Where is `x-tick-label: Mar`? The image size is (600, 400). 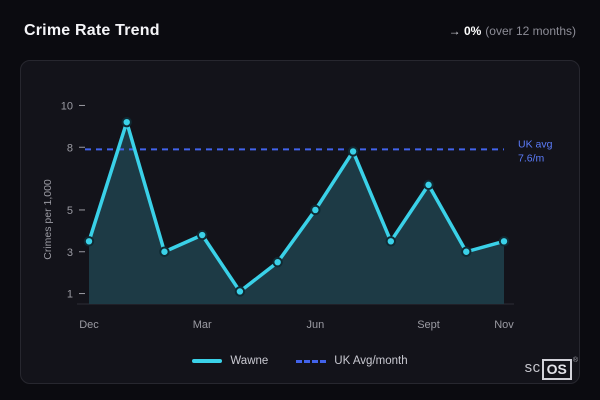 x-tick-label: Mar is located at coordinates (202, 325).